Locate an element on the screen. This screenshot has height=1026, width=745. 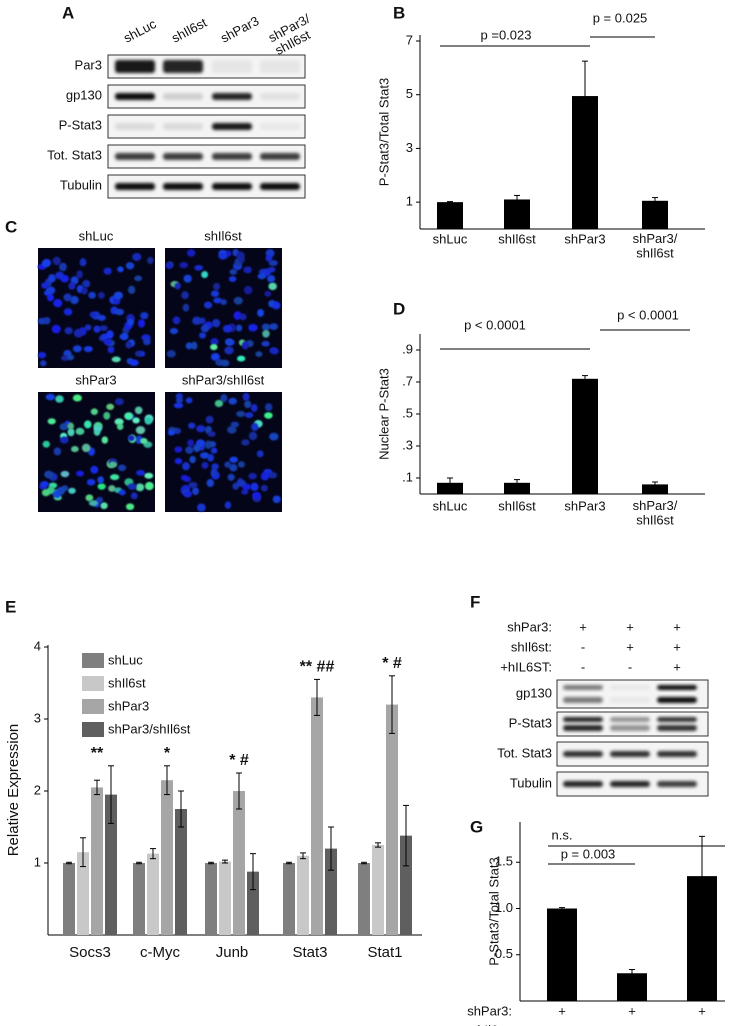
x-tick-label: shPar3 is located at coordinates (584, 238).